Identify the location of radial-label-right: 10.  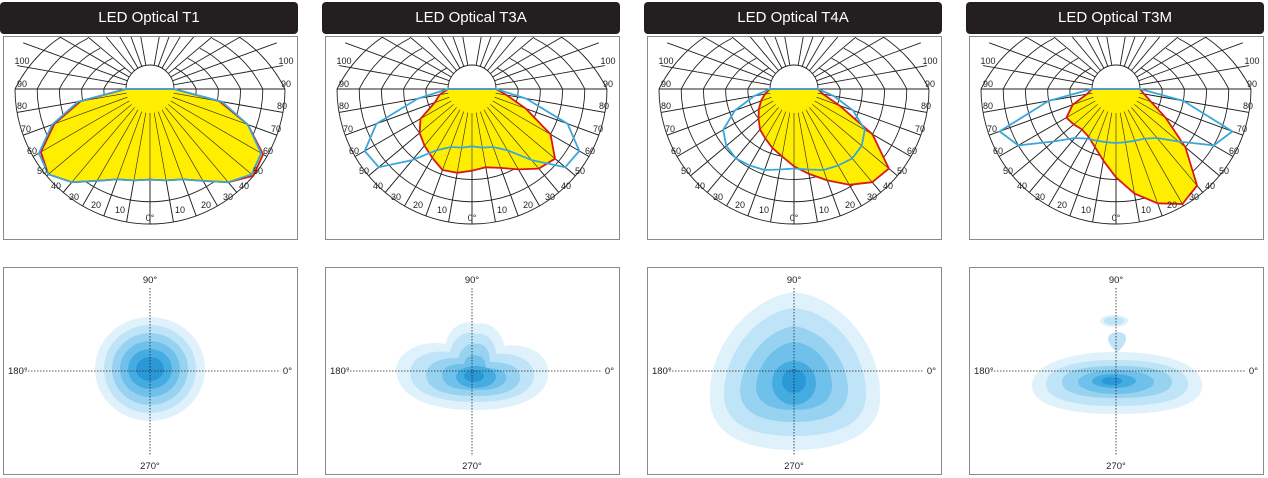
(180, 210).